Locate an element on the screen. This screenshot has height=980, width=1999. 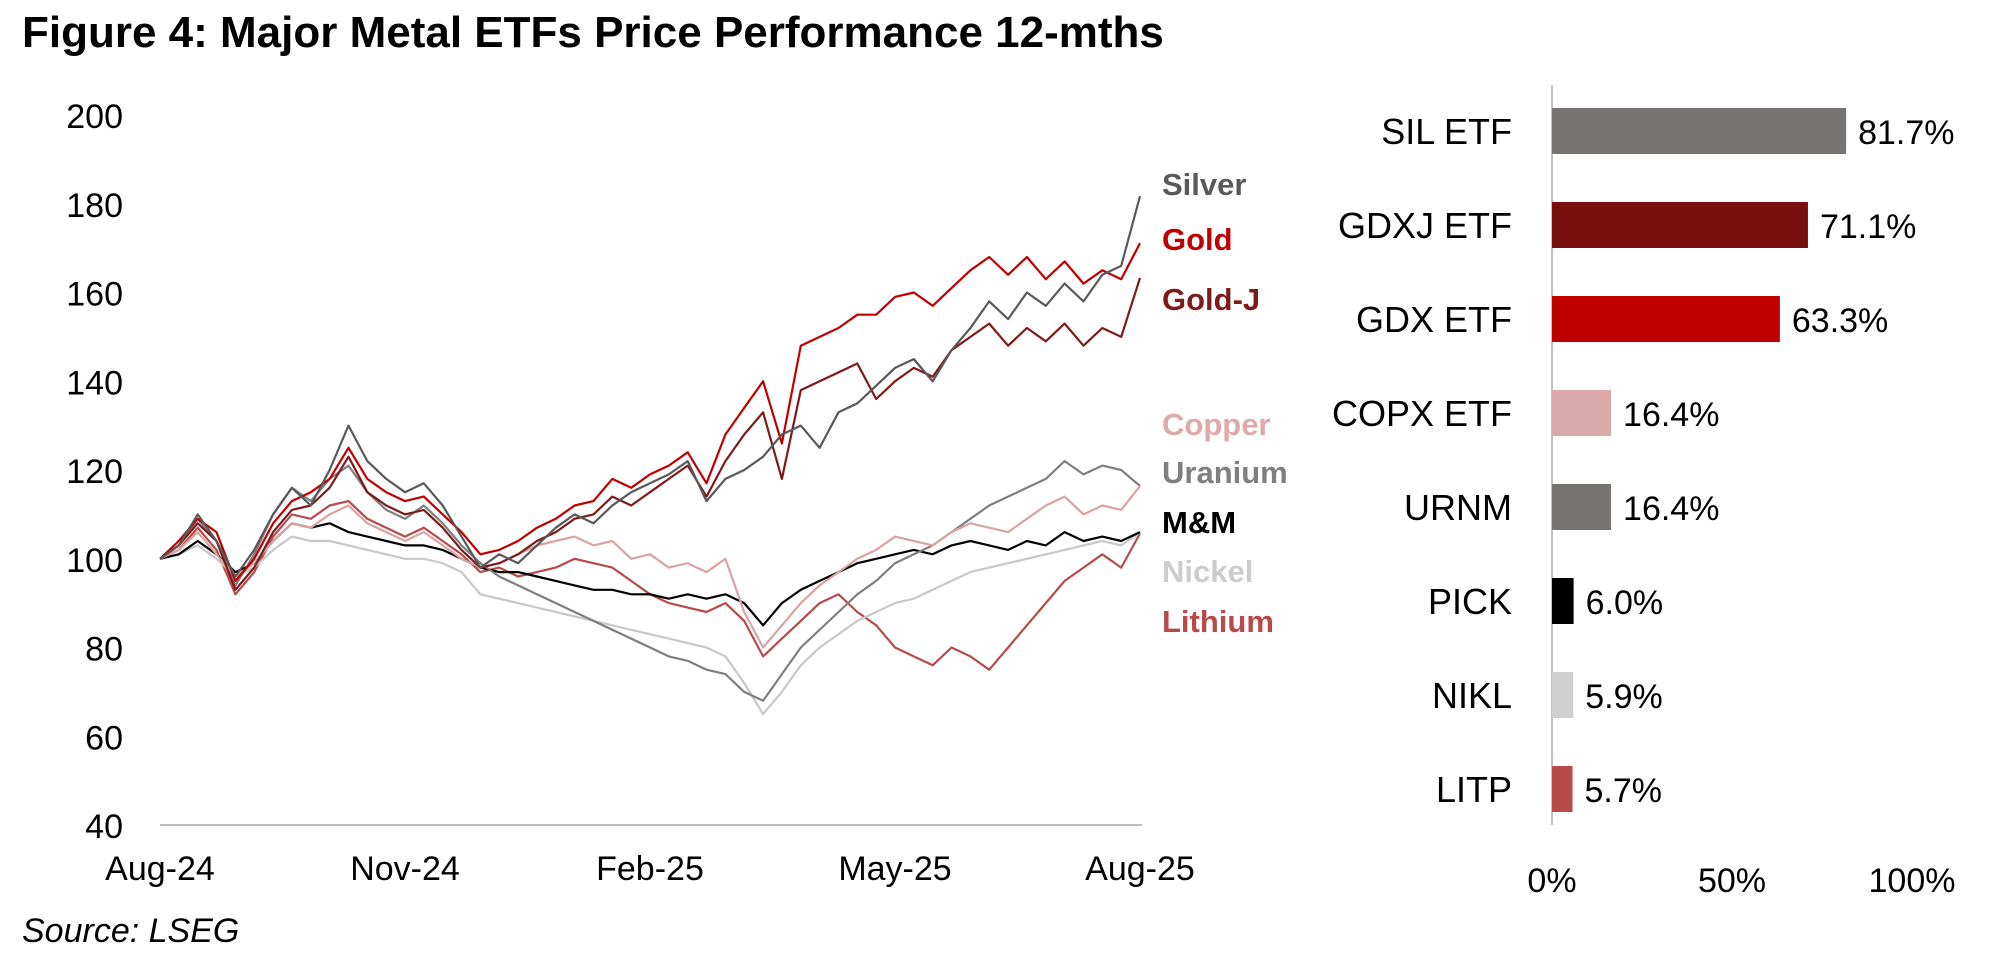
y-tick-label-140: 140 is located at coordinates (94, 383).